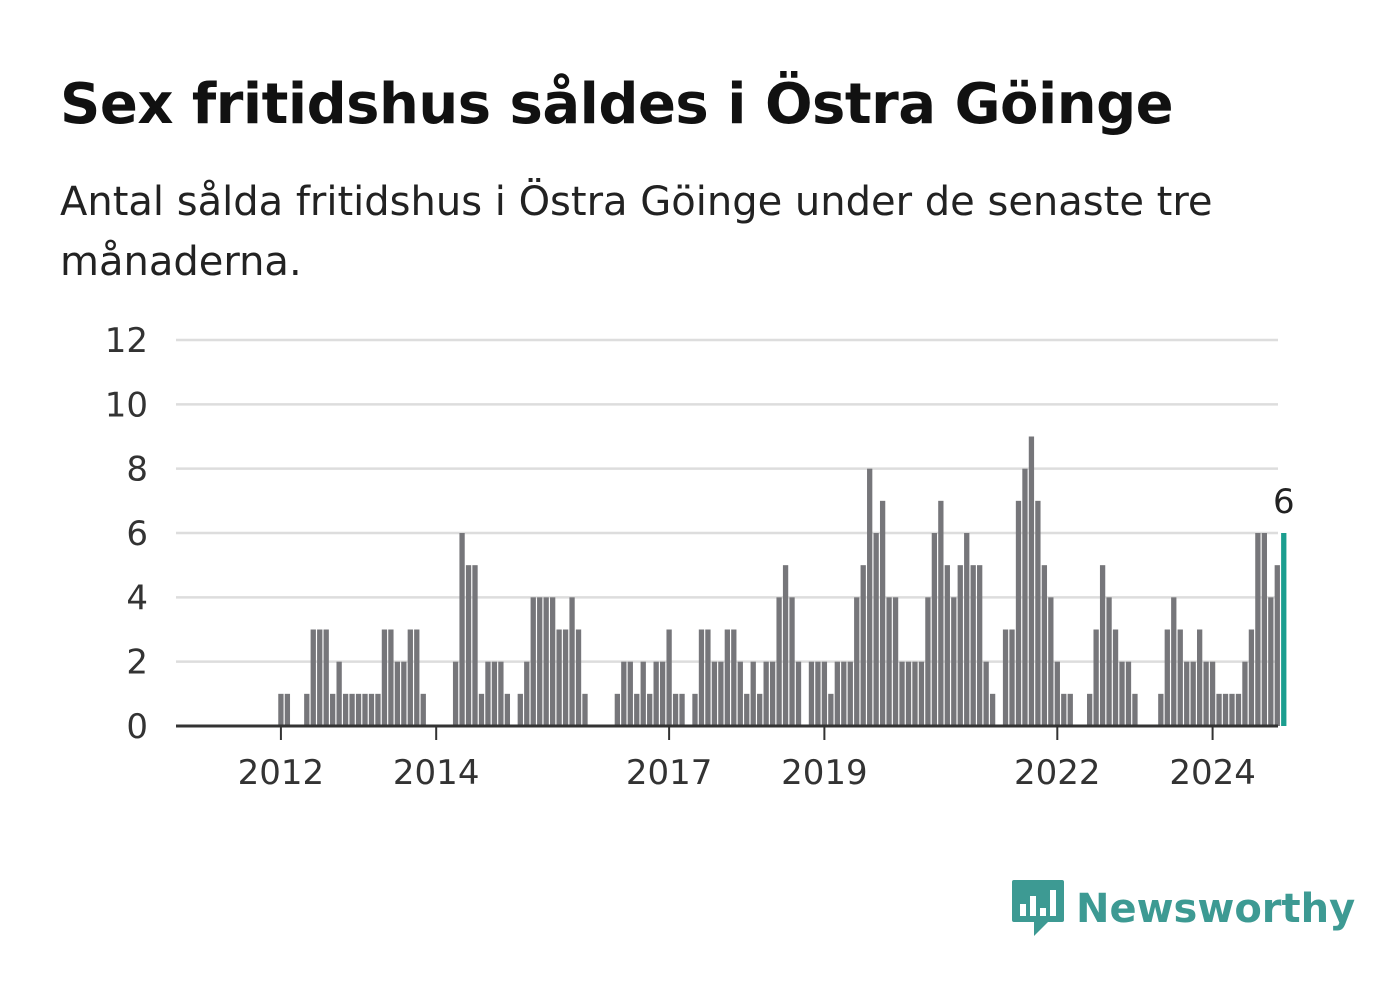  Describe the element at coordinates (126, 405) in the screenshot. I see `y-tick-label: 10` at that location.